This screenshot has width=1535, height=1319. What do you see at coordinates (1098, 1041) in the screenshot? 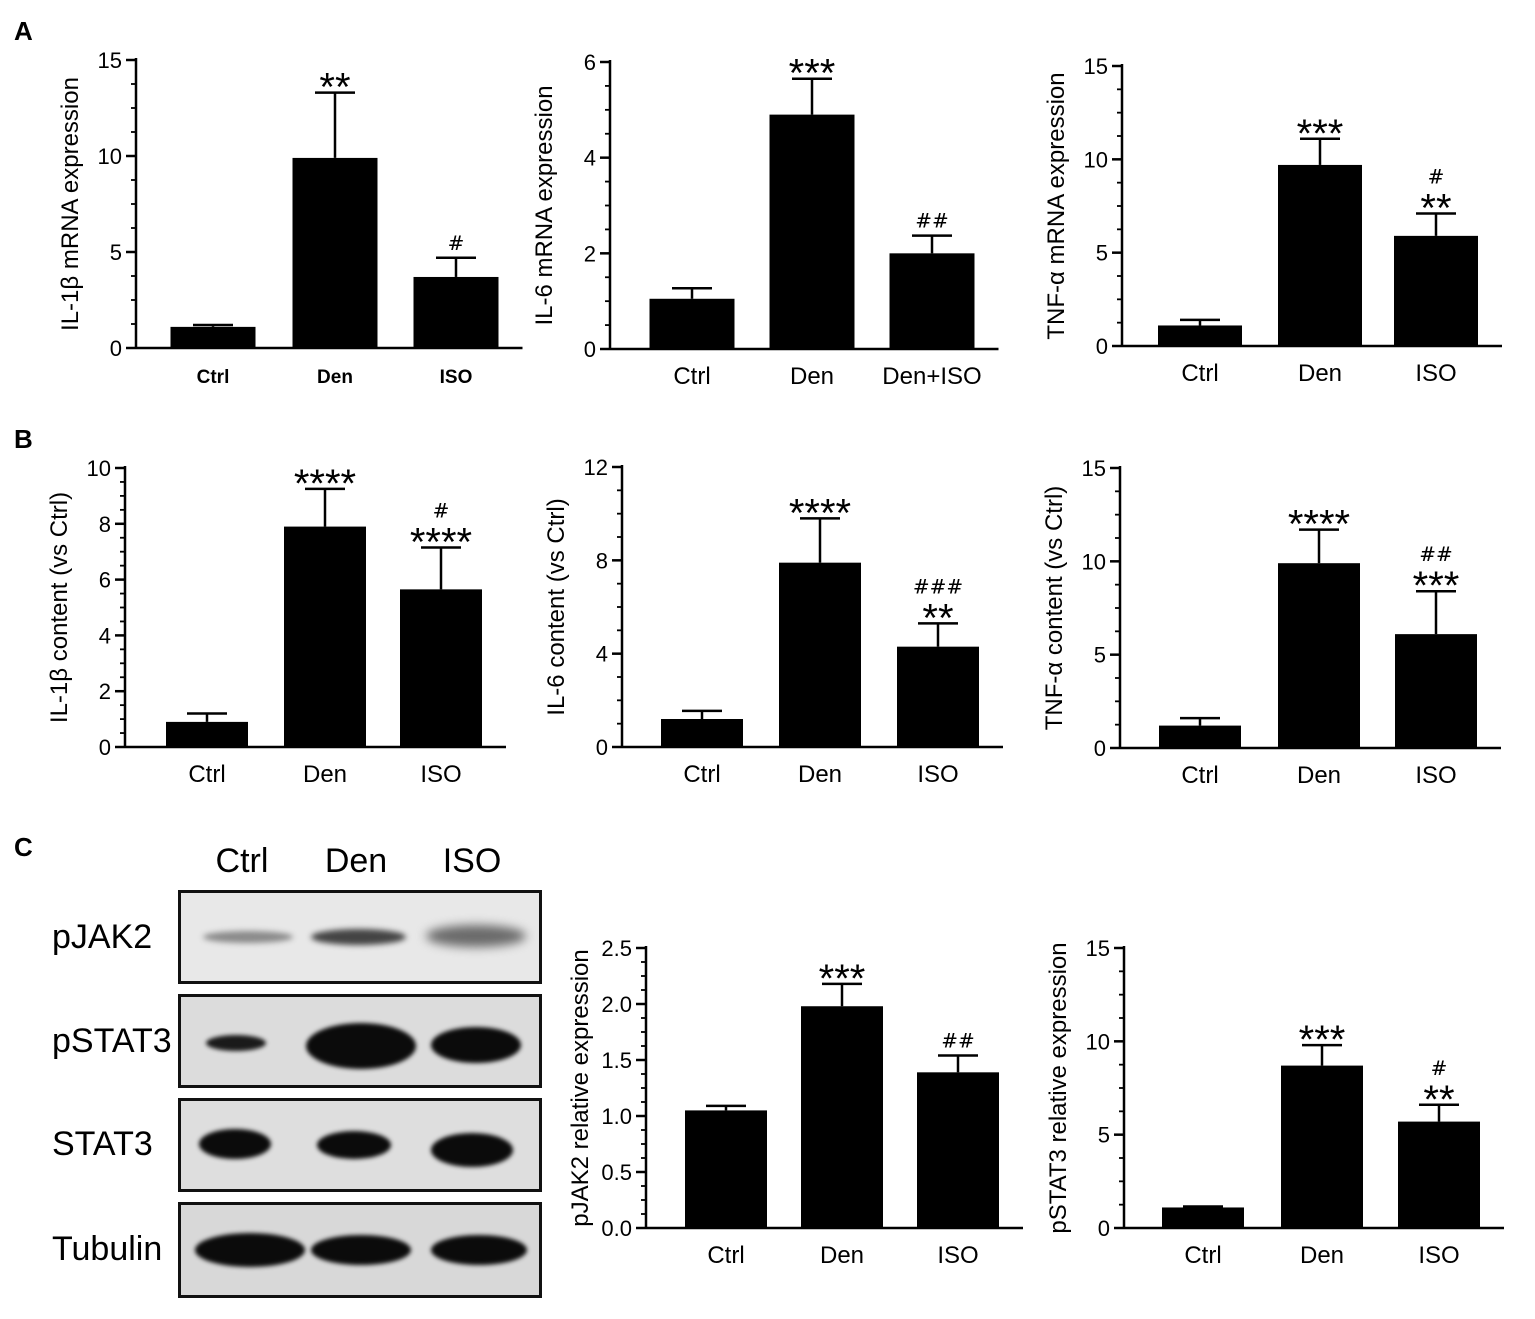
I see `chart-8-ytick-label-2: 10` at bounding box center [1098, 1041].